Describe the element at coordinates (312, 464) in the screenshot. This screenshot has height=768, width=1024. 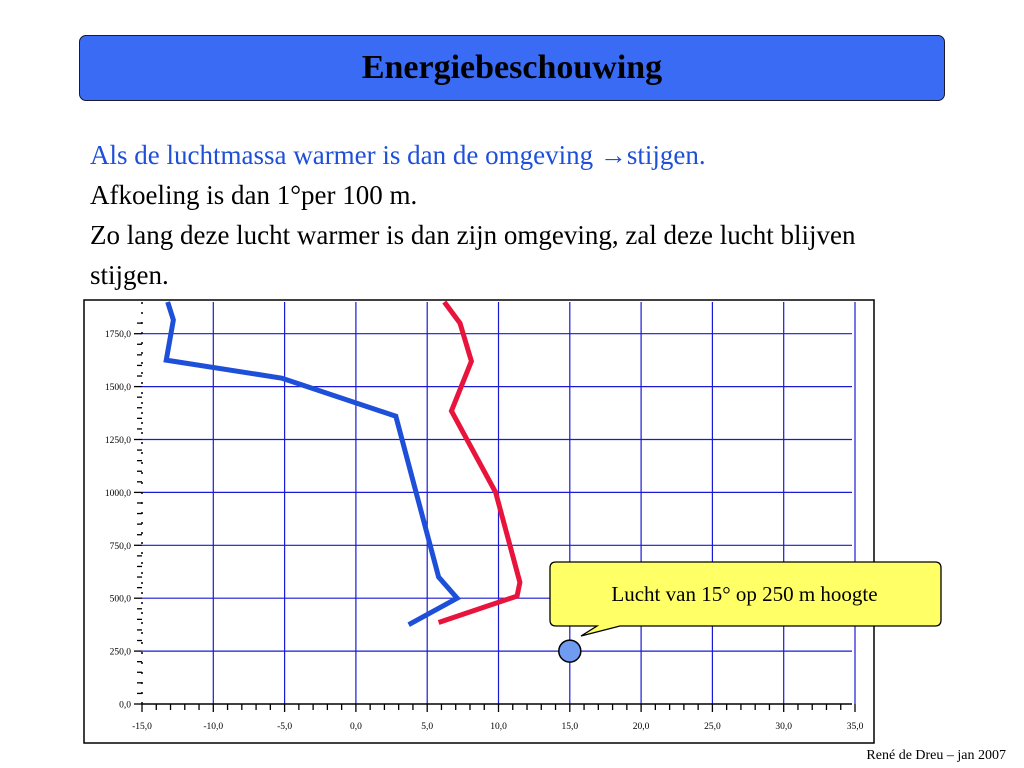
I see `environment-temperature-line` at that location.